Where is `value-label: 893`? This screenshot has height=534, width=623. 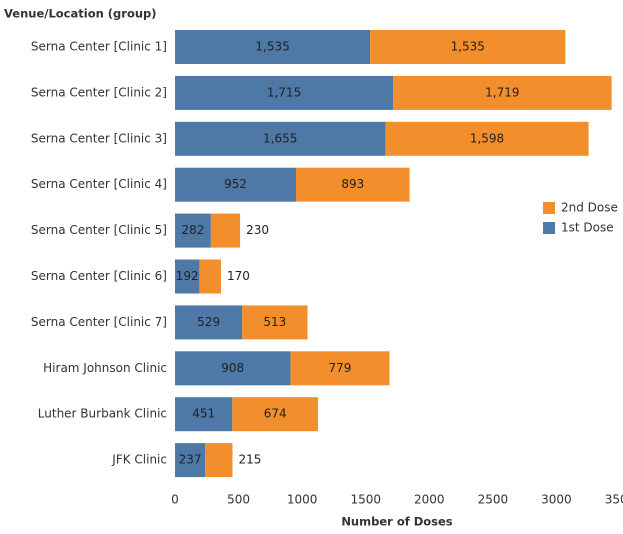 value-label: 893 is located at coordinates (352, 184).